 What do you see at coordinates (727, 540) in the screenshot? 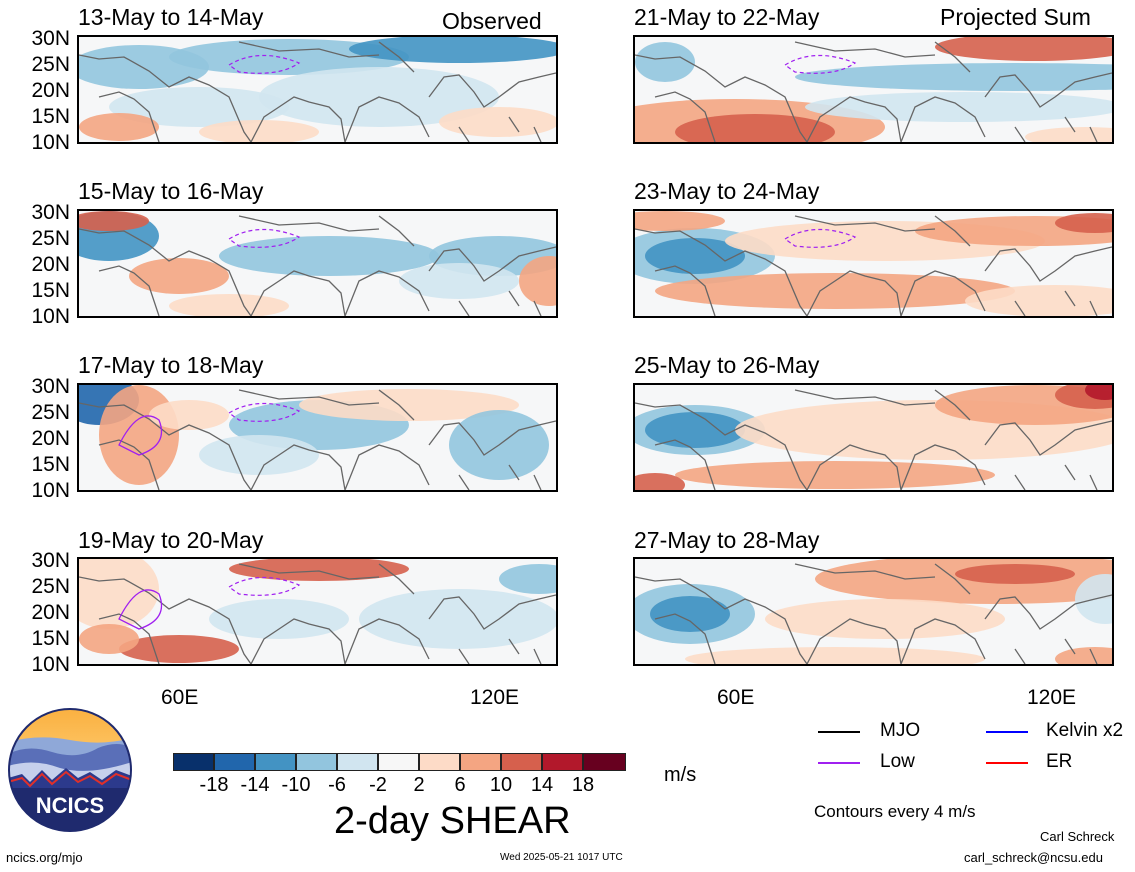
I see `panel-title-proj-4: 27-May to 28-May` at bounding box center [727, 540].